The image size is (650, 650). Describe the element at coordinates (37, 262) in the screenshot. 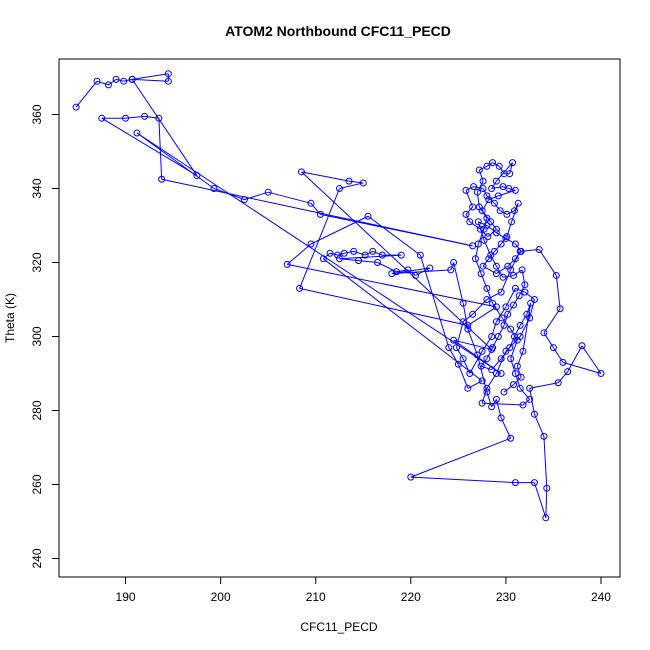

I see `y-tick-label: 320` at that location.